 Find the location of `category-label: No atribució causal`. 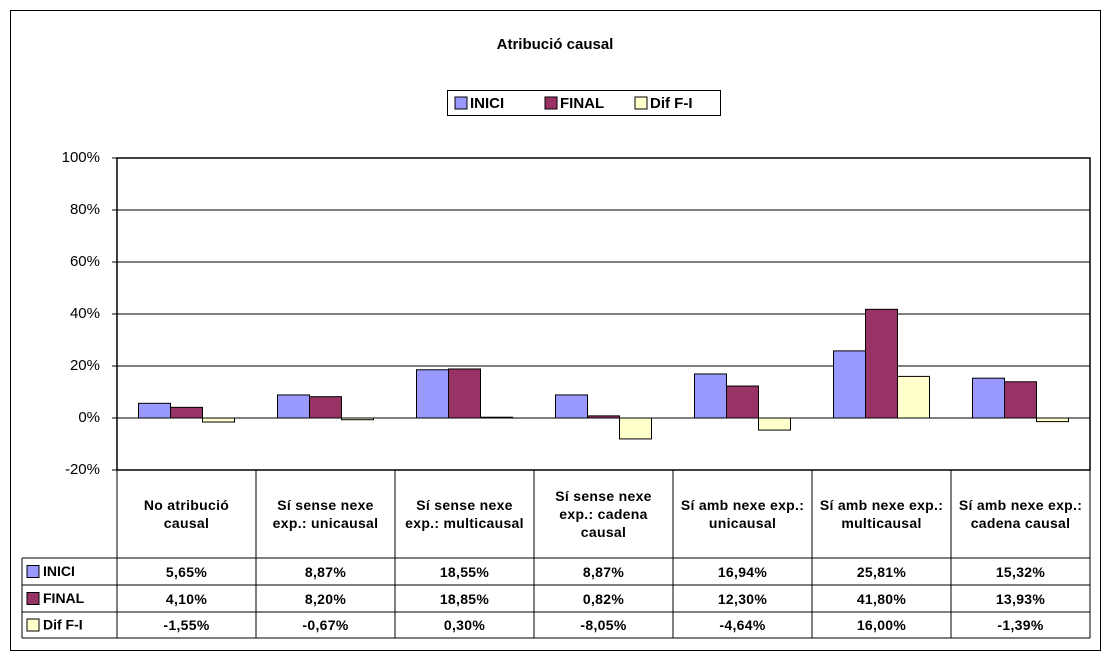

category-label: No atribució causal is located at coordinates (186, 514).